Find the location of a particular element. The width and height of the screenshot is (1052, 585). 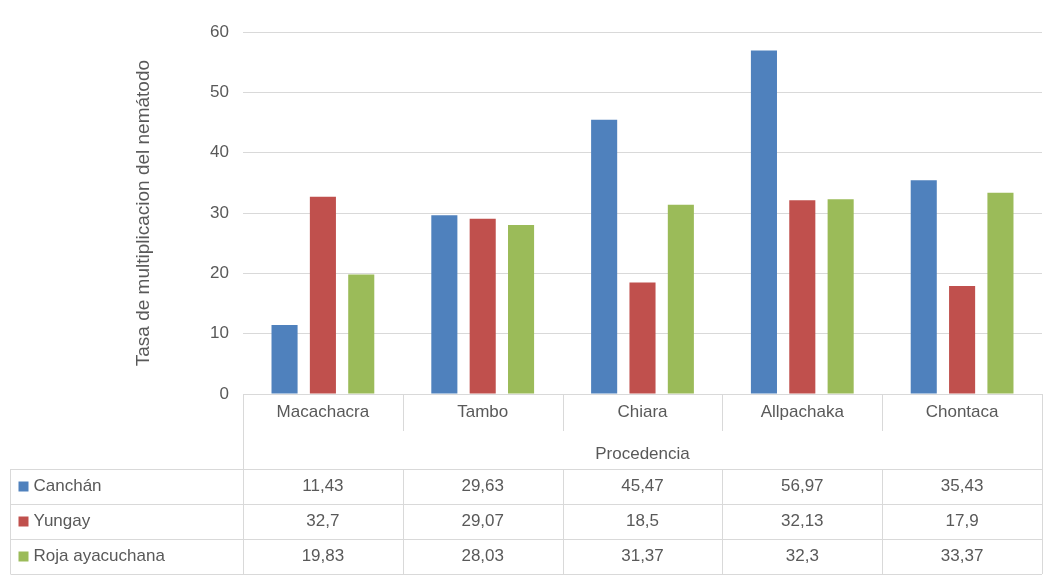

y-tick-label: 60 is located at coordinates (219, 31).